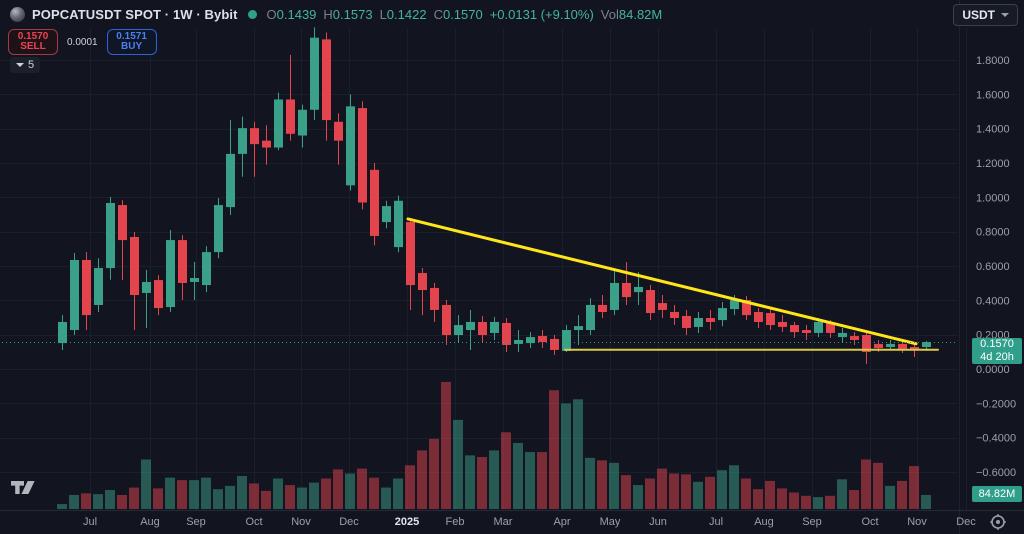 Image resolution: width=1024 pixels, height=534 pixels. I want to click on descending-resistance, so click(662, 281).